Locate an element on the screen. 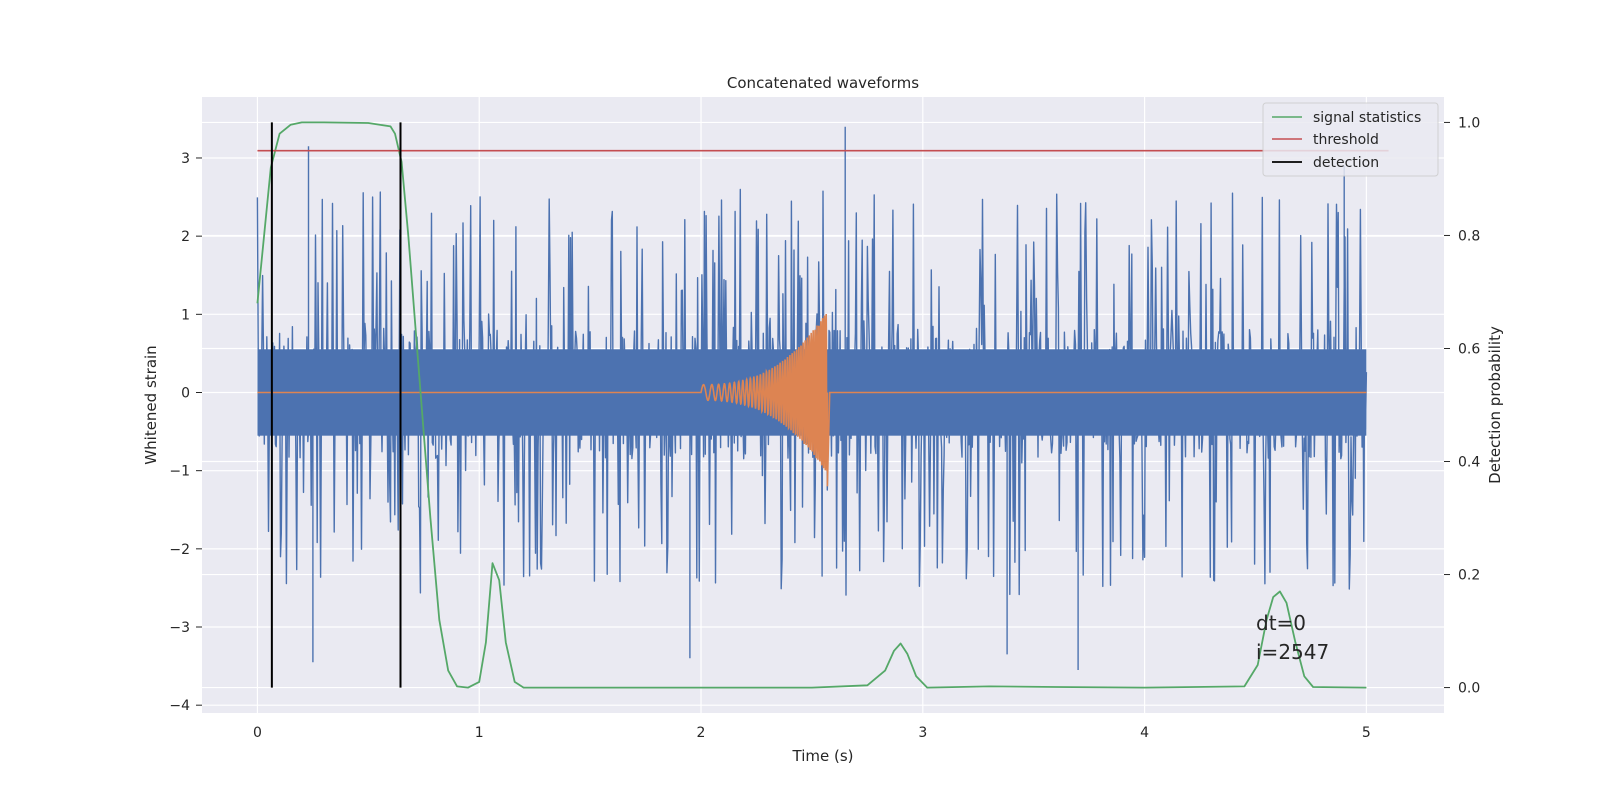 The width and height of the screenshot is (1600, 800). x-tick-label: 4 is located at coordinates (1144, 733).